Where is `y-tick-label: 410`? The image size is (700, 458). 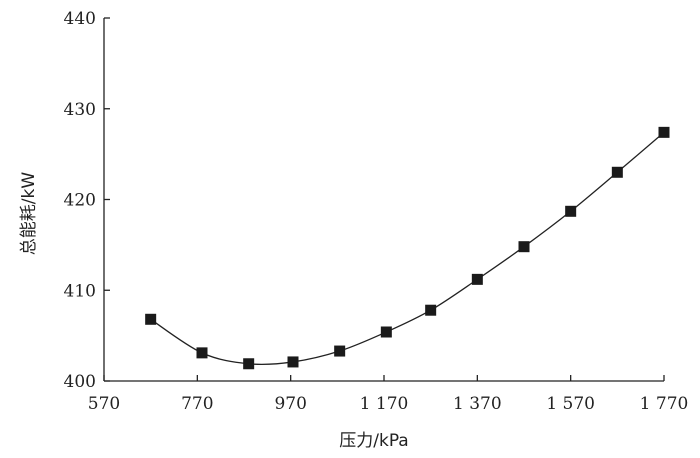
y-tick-label: 410 is located at coordinates (80, 291).